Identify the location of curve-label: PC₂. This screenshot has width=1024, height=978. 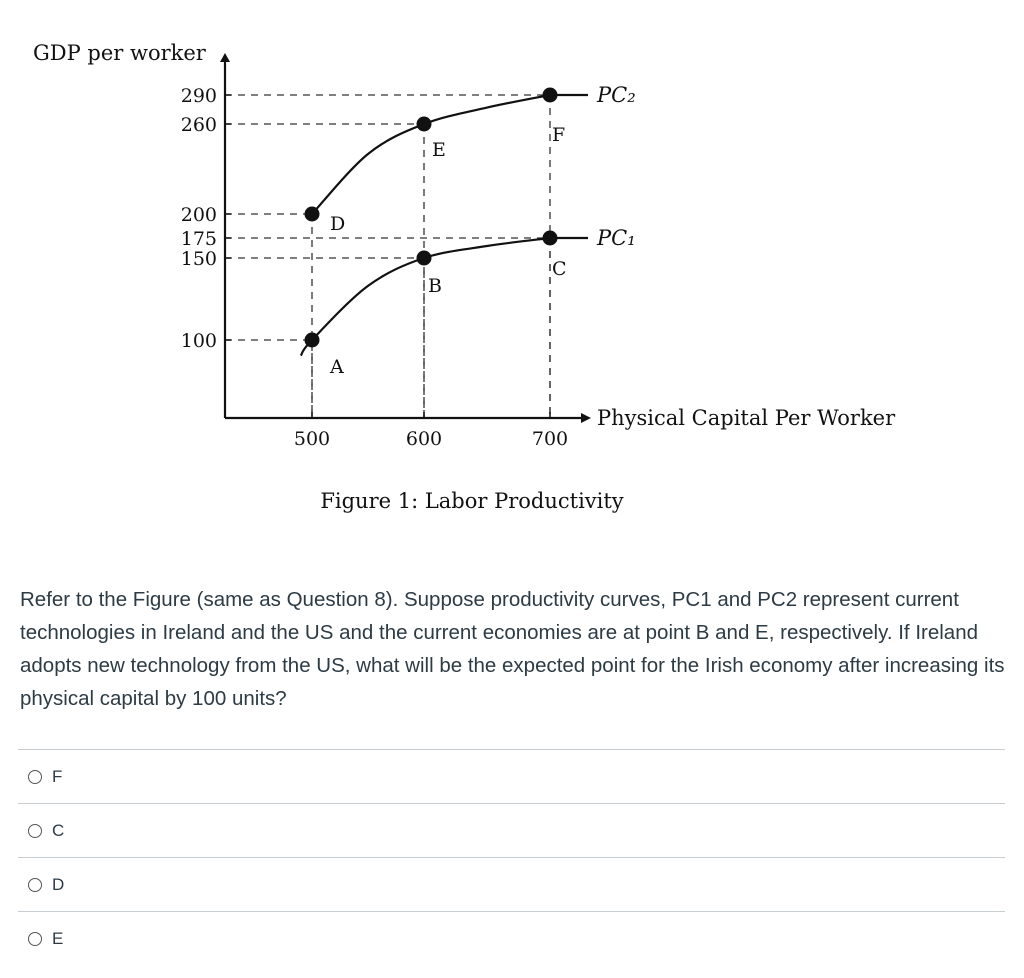
(616, 95).